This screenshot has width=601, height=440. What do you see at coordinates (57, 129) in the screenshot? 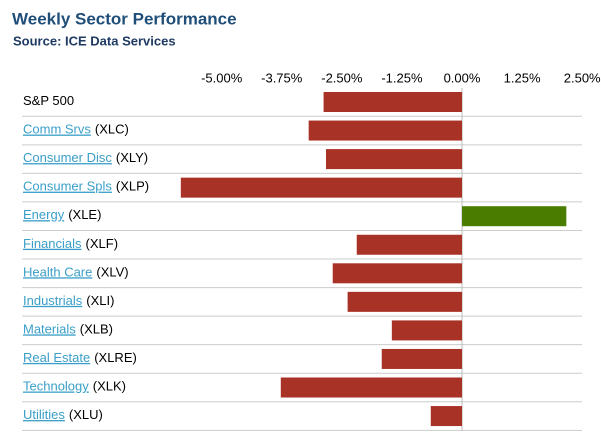
I see `sector-link: Comm Srvs` at bounding box center [57, 129].